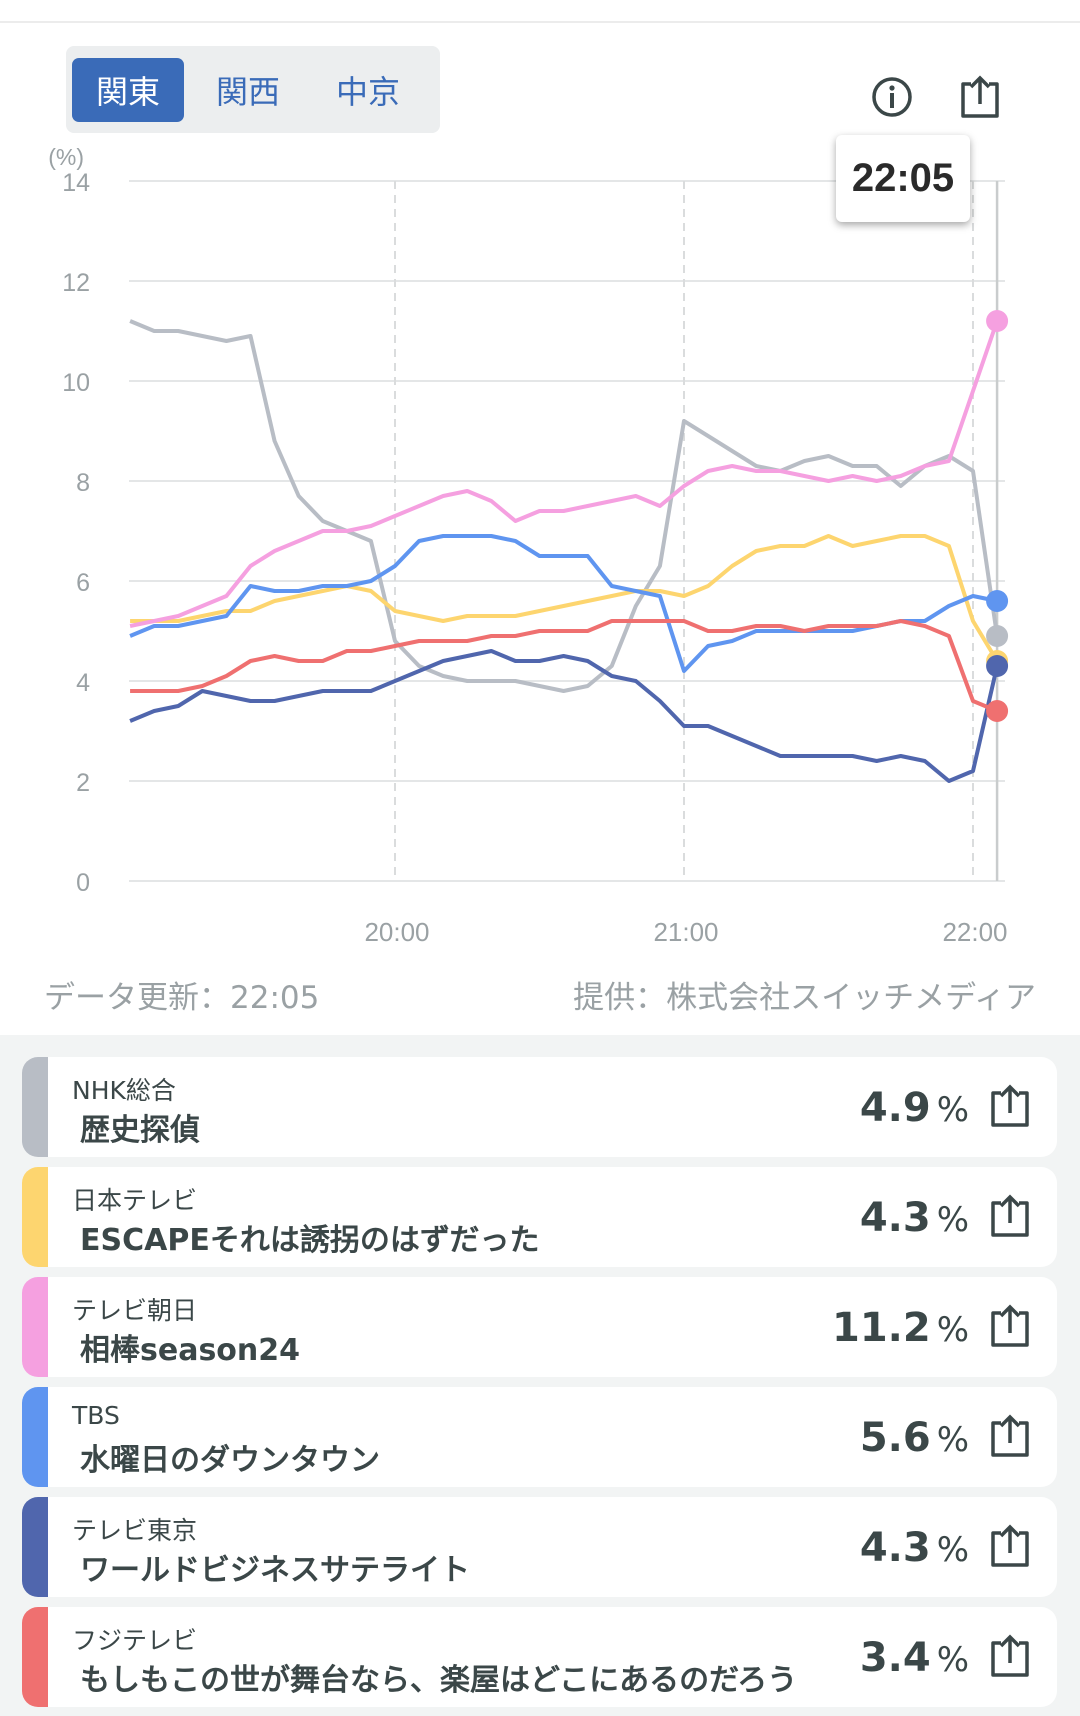  What do you see at coordinates (83, 683) in the screenshot?
I see `y-tick-label: 4` at bounding box center [83, 683].